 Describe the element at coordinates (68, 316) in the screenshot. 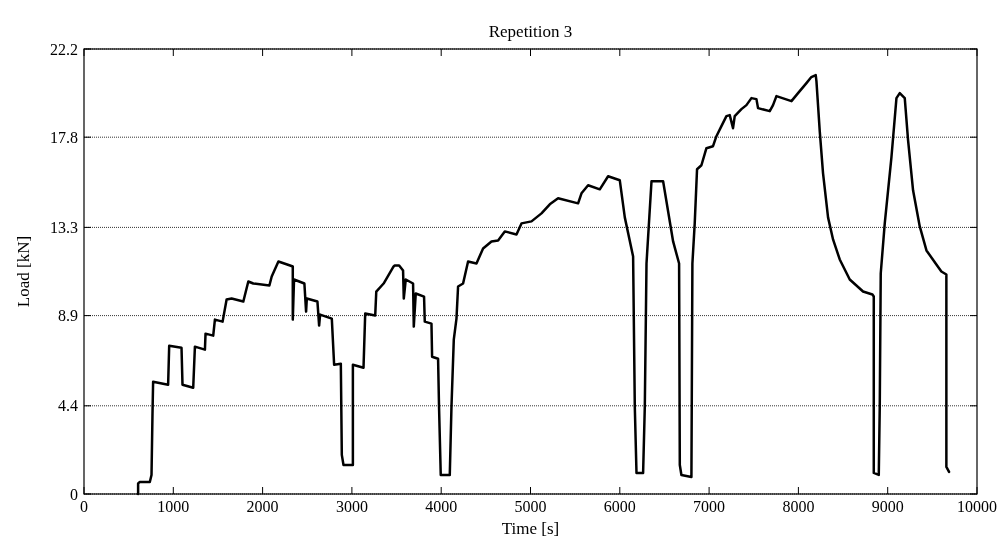

I see `y-tick-label: 8.9` at that location.